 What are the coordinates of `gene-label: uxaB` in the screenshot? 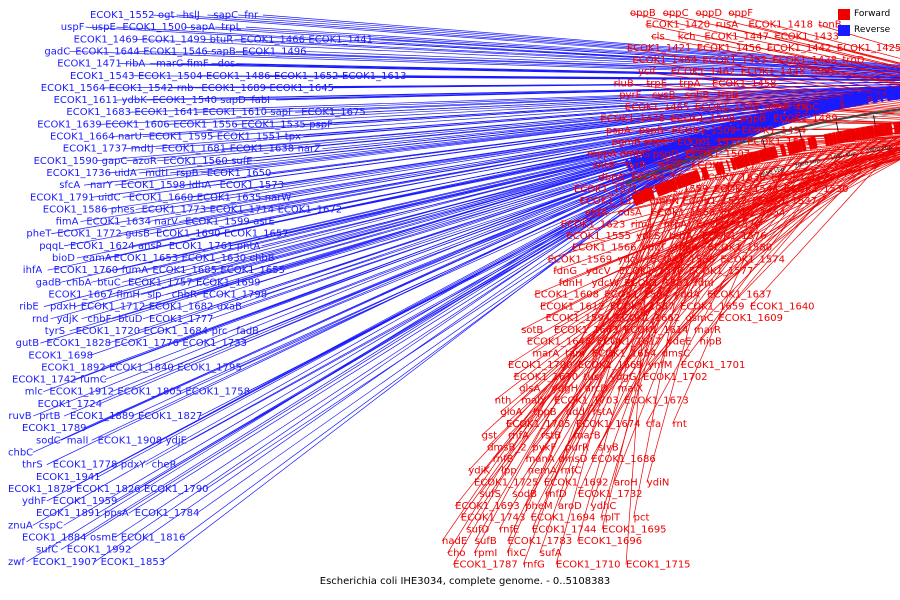 It's located at (229, 307).